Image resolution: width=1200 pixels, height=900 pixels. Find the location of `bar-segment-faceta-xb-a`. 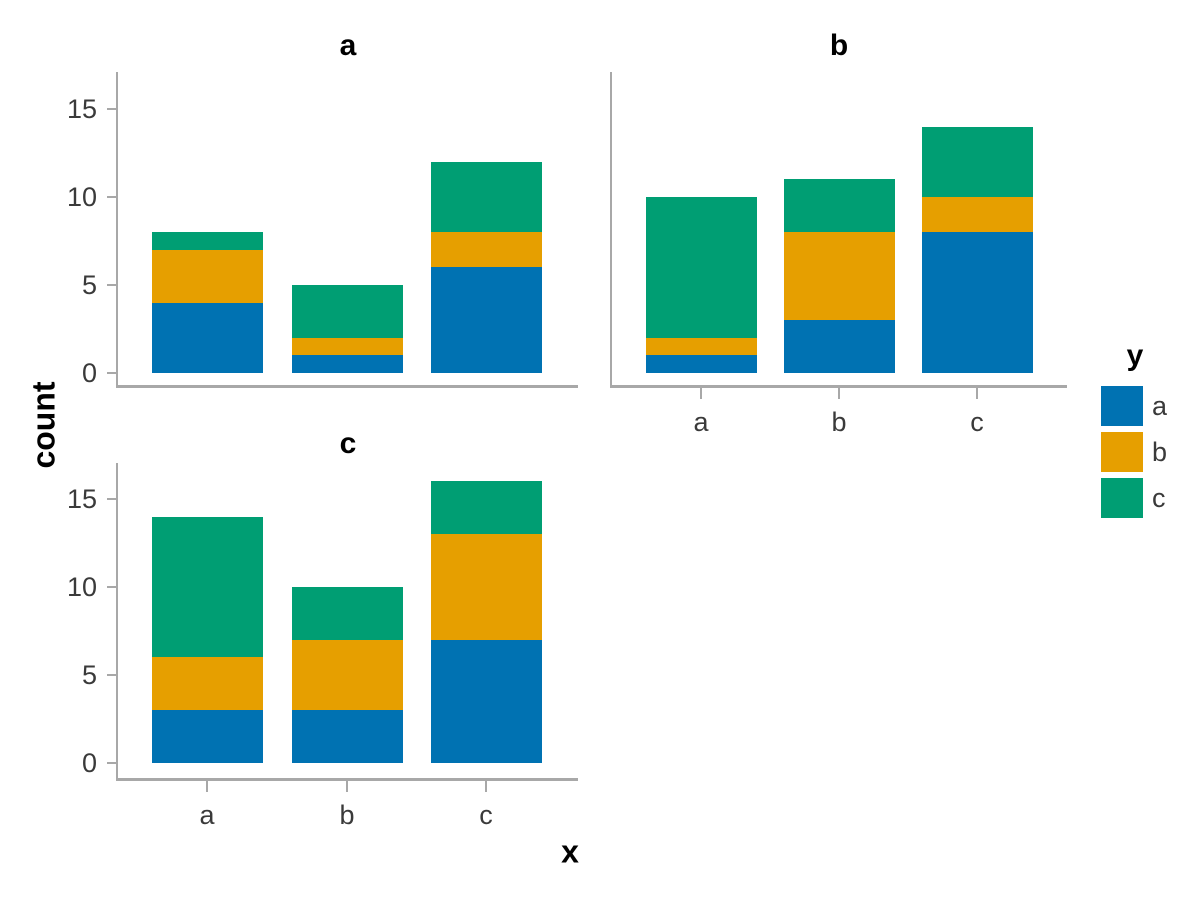

bar-segment-faceta-xb-a is located at coordinates (347, 364).